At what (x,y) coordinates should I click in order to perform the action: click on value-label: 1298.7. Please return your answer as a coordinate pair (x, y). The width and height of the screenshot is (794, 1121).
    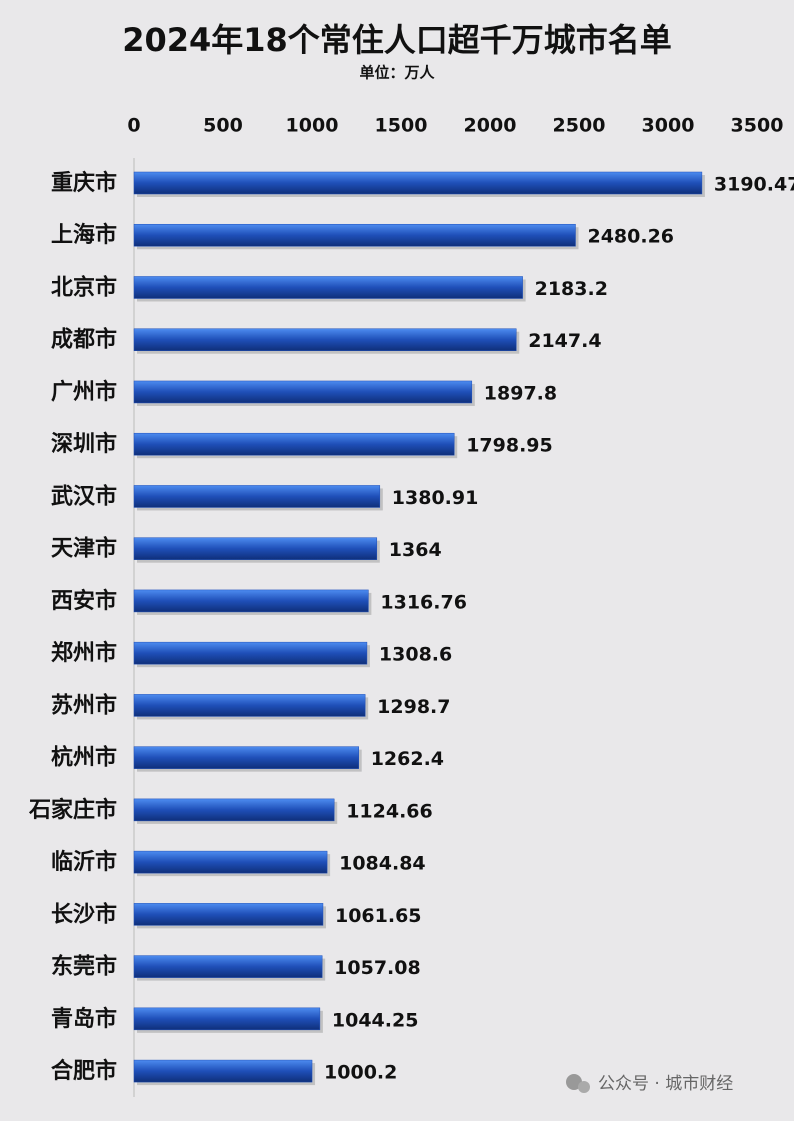
    Looking at the image, I should click on (413, 707).